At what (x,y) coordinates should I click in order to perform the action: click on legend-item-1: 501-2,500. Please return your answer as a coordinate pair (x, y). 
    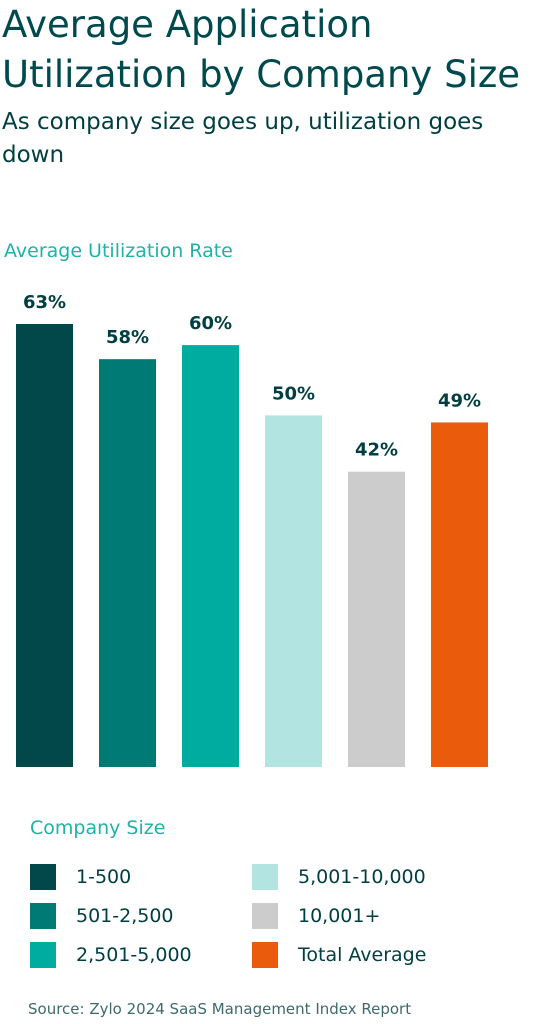
    Looking at the image, I should click on (102, 916).